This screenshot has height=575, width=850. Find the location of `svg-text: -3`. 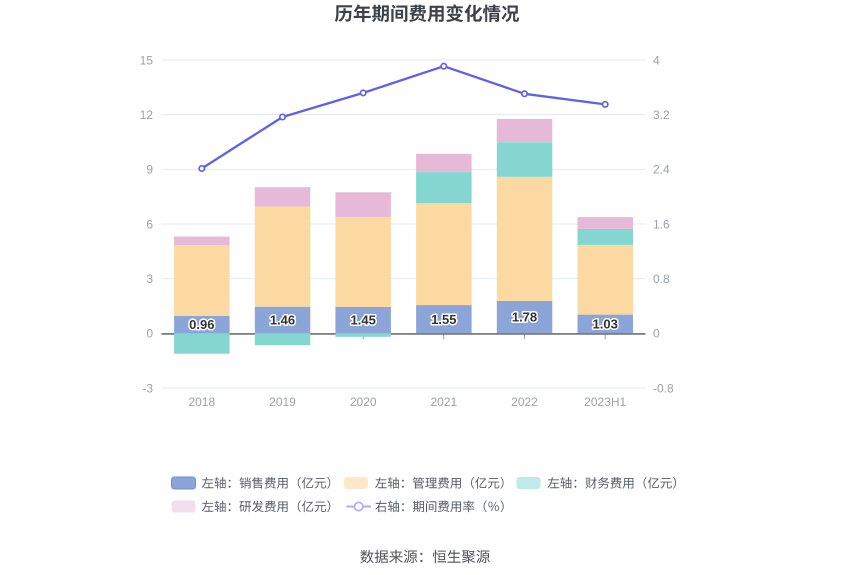

svg-text: -3 is located at coordinates (147, 388).